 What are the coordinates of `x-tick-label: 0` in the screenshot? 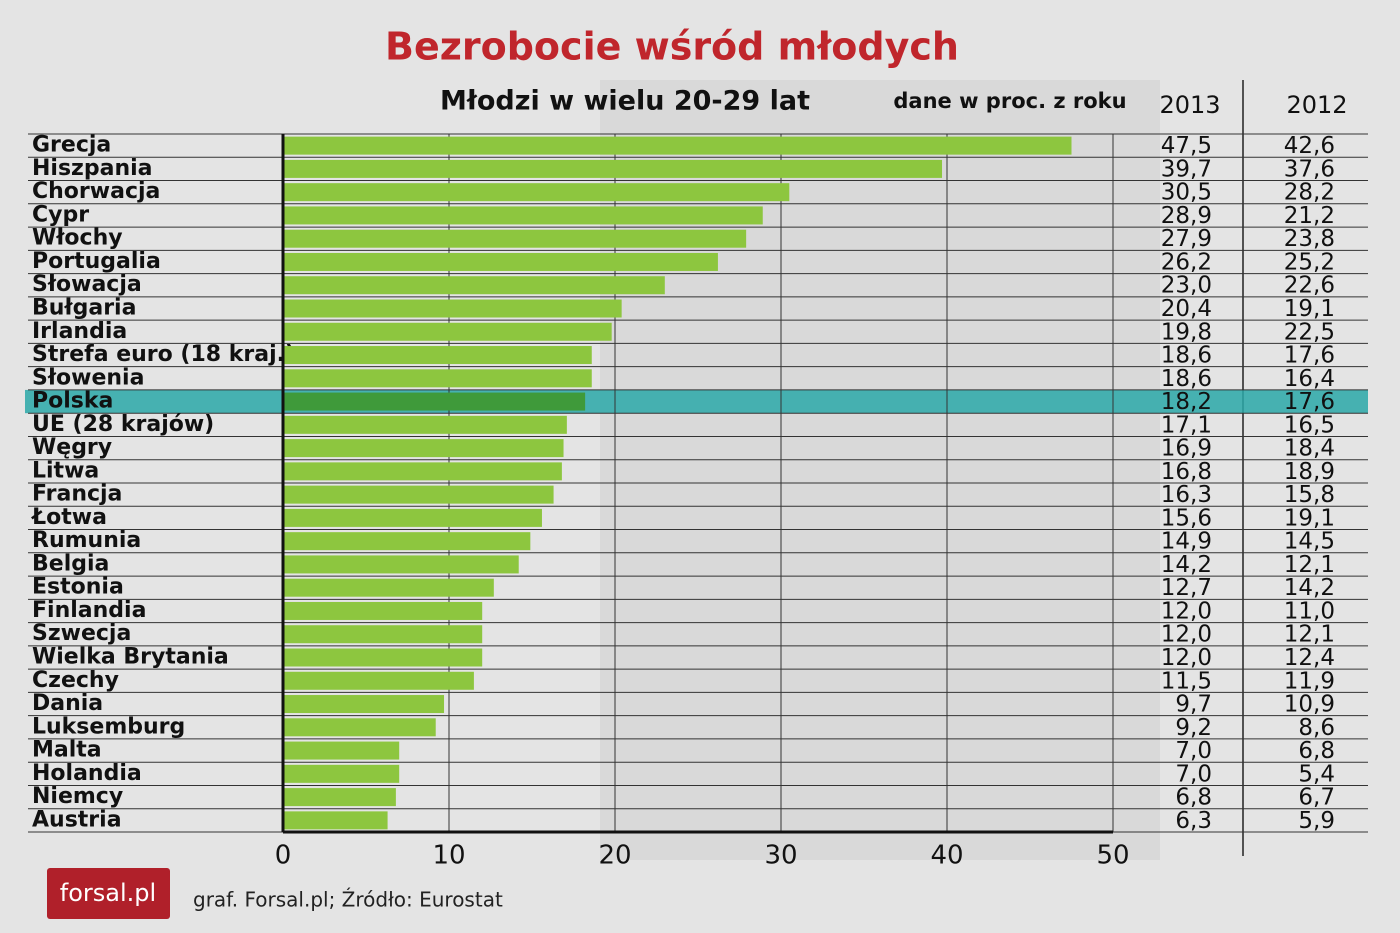 It's located at (283, 856).